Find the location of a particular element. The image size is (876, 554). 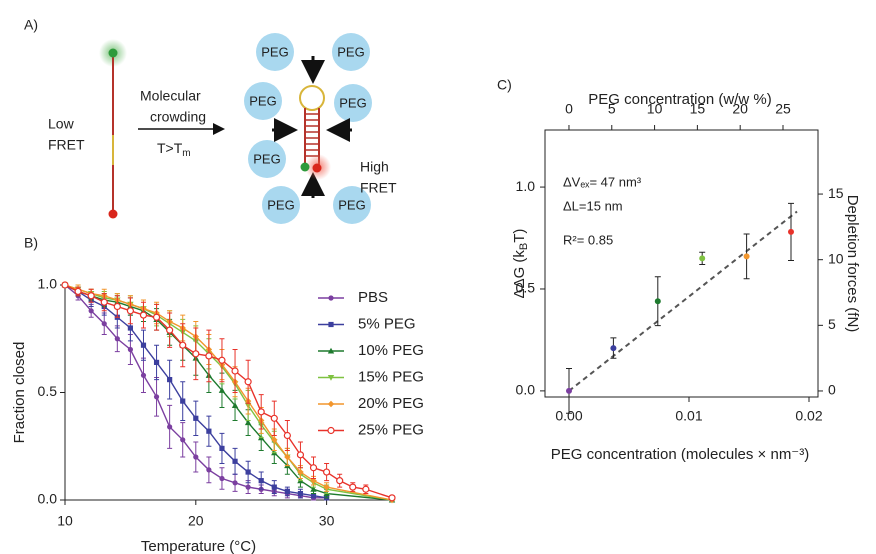

y2-tick-label: 5 is located at coordinates (832, 324).